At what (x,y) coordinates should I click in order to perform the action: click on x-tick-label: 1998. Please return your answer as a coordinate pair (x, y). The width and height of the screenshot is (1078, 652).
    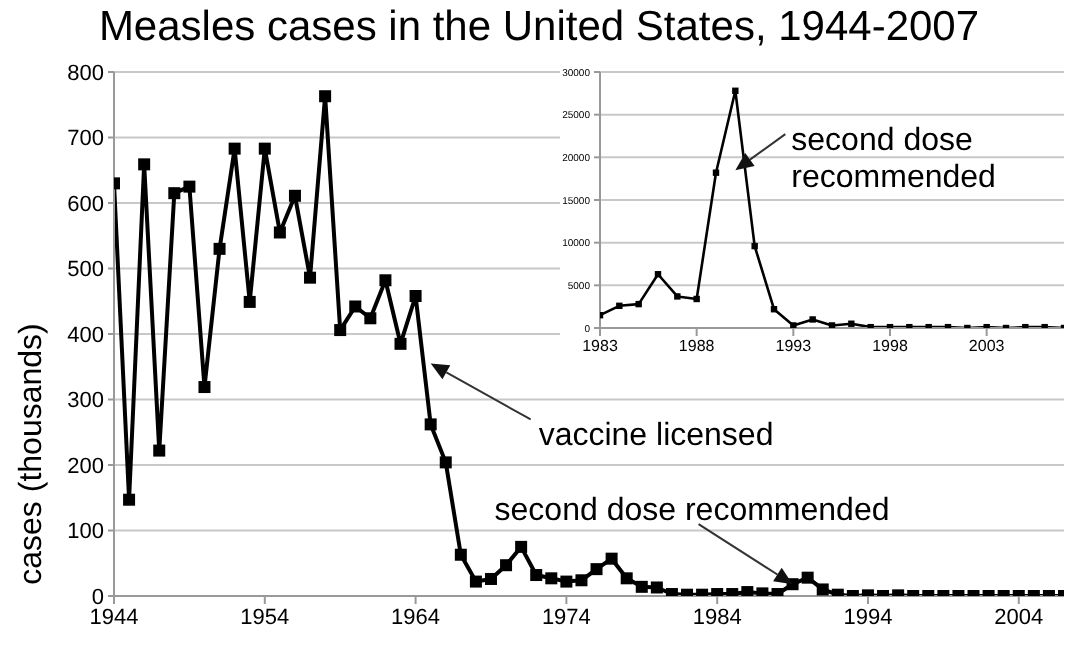
    Looking at the image, I should click on (890, 346).